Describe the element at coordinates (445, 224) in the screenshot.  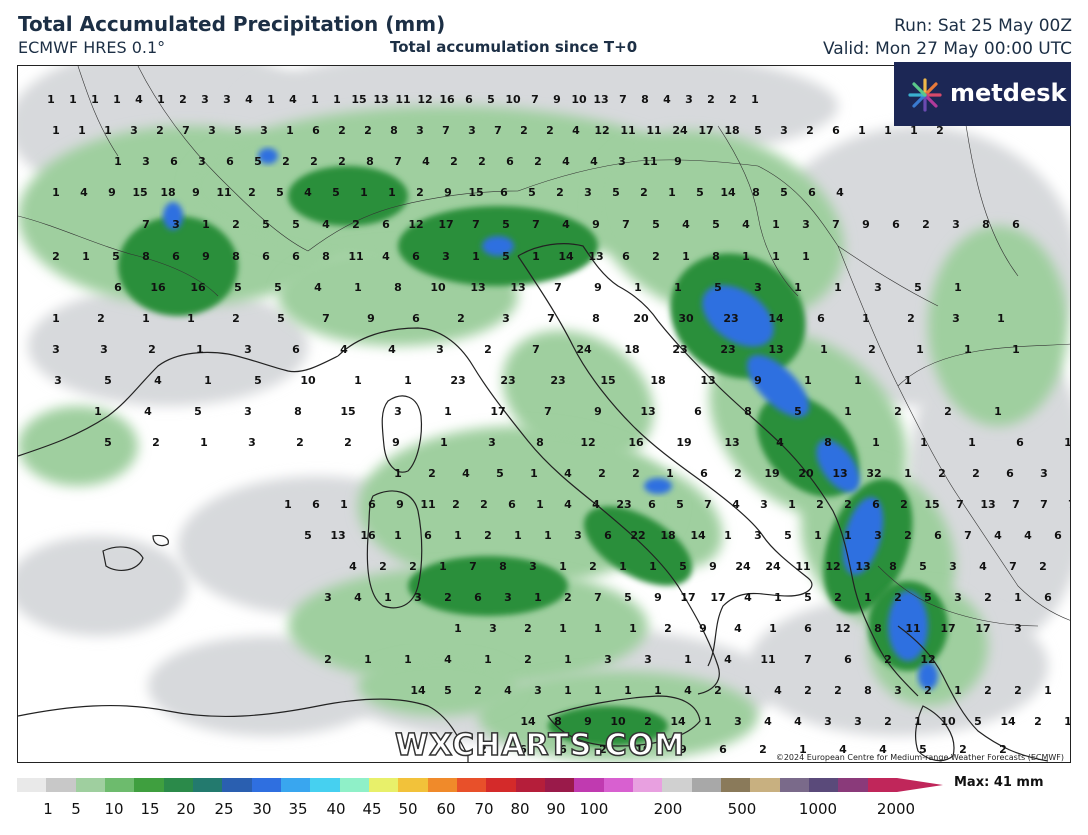
I see `station-value: 17` at that location.